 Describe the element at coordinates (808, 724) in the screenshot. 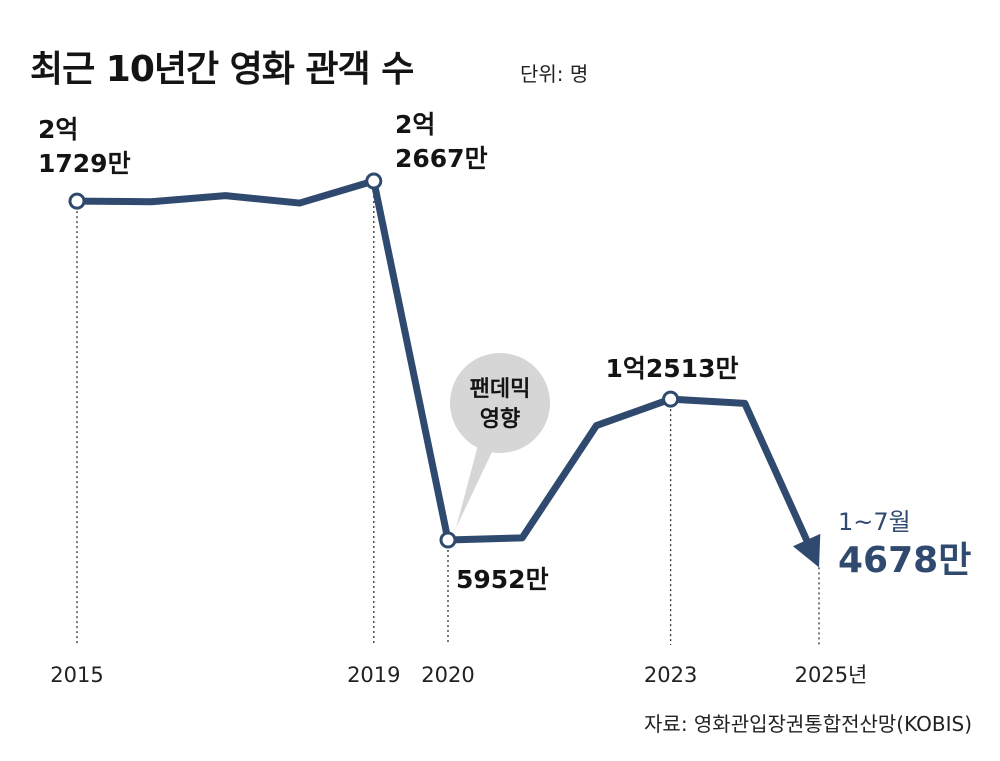

I see `source-note: 자료: 영화관입장권통합전산망(KOBIS)` at that location.